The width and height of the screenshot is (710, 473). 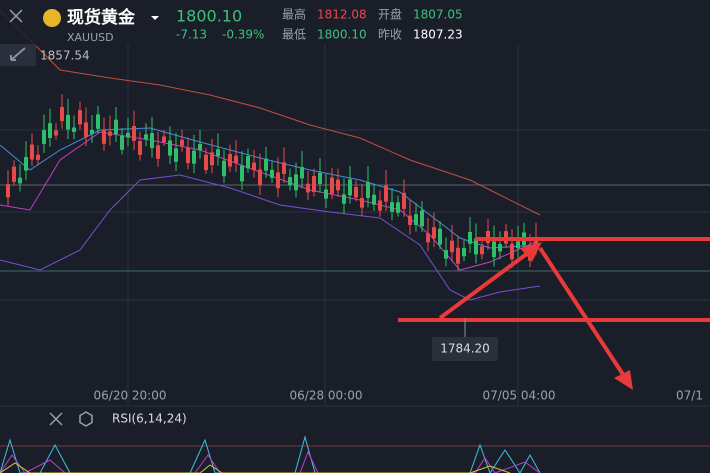 What do you see at coordinates (390, 14) in the screenshot?
I see `stat-label: 开盘` at bounding box center [390, 14].